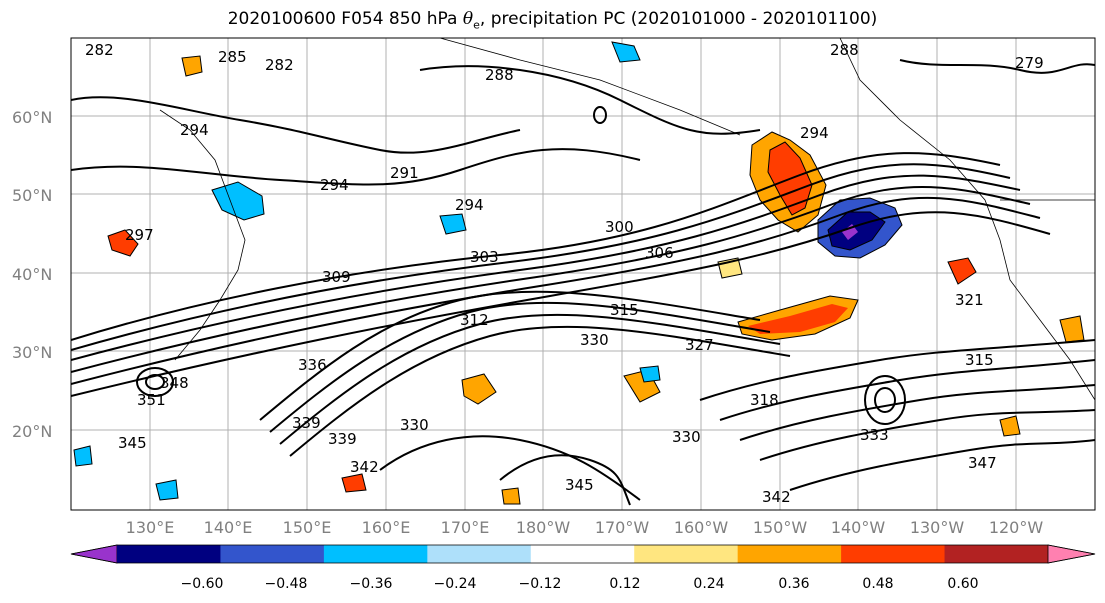 Image resolution: width=1105 pixels, height=603 pixels. What do you see at coordinates (858, 527) in the screenshot?
I see `lon-label: 140°W` at bounding box center [858, 527].